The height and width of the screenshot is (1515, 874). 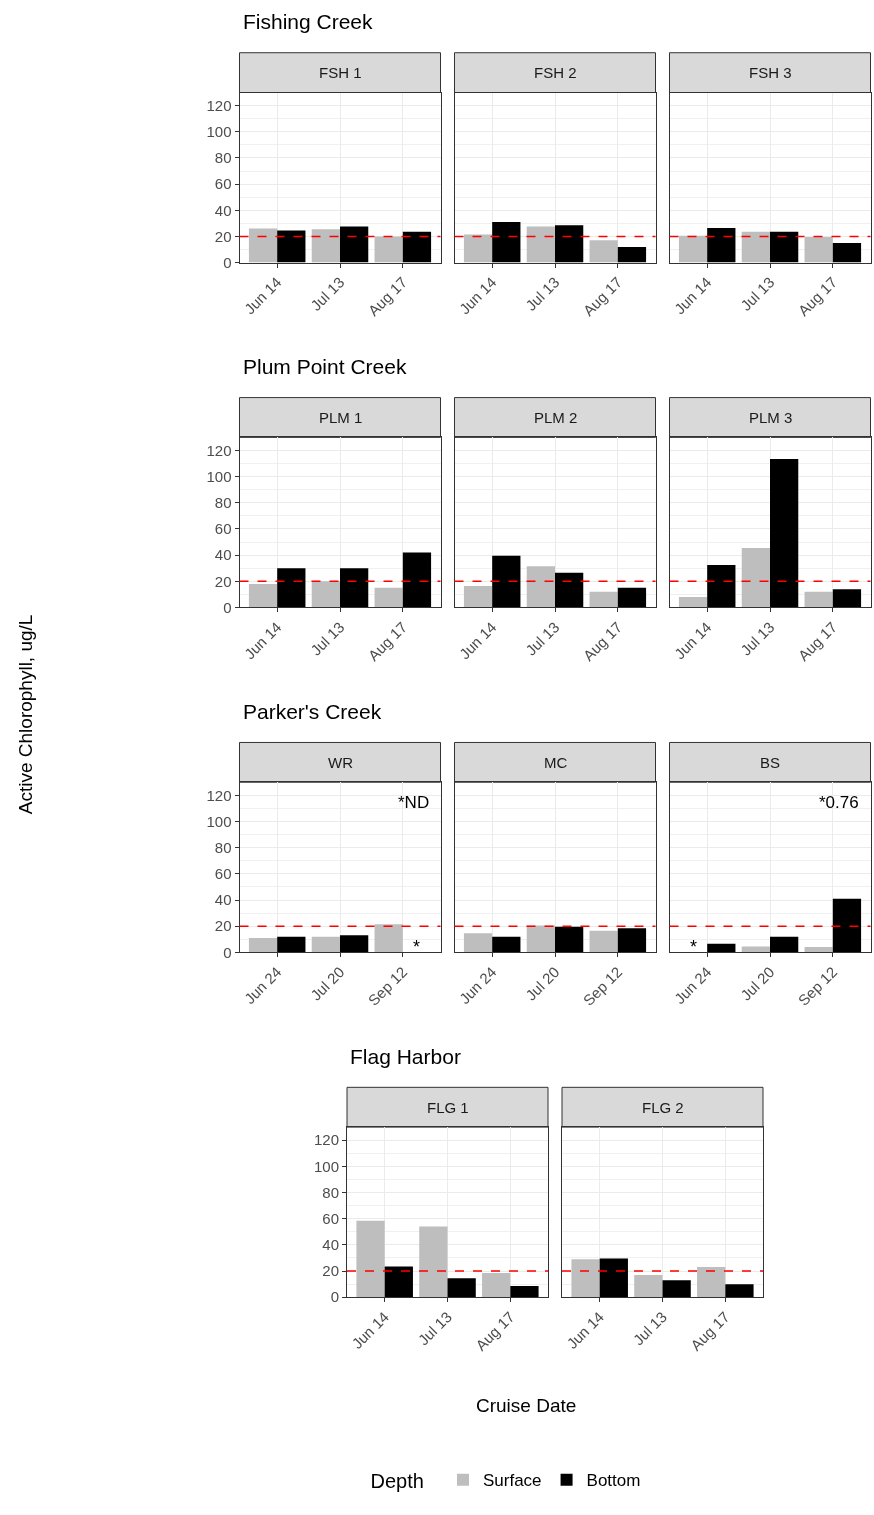 What do you see at coordinates (770, 762) in the screenshot?
I see `chart-subtitle: BS` at bounding box center [770, 762].